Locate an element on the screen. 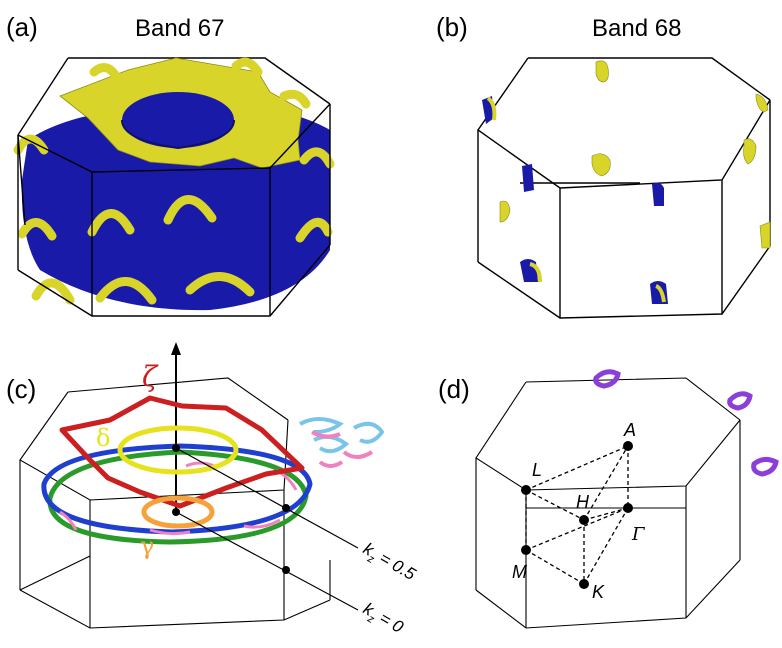 This screenshot has height=648, width=782. kz-axis-arrow is located at coordinates (176, 348).